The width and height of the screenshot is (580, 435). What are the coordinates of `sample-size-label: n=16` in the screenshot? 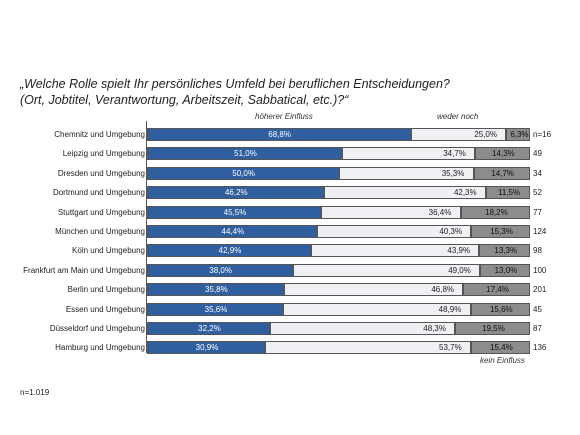 It's located at (542, 134).